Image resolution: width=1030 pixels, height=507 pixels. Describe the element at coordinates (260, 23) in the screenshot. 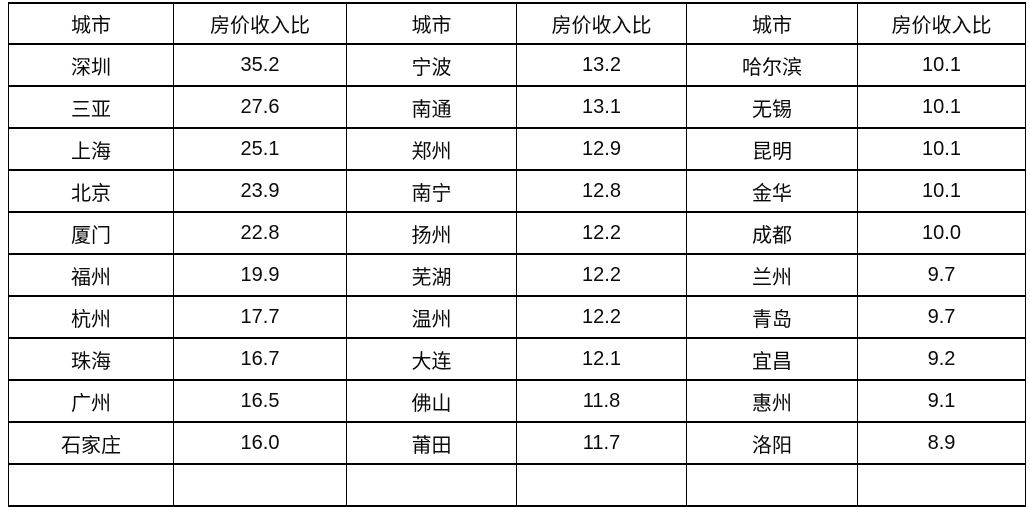

I see `header-ratio-1: 房价收入比` at that location.